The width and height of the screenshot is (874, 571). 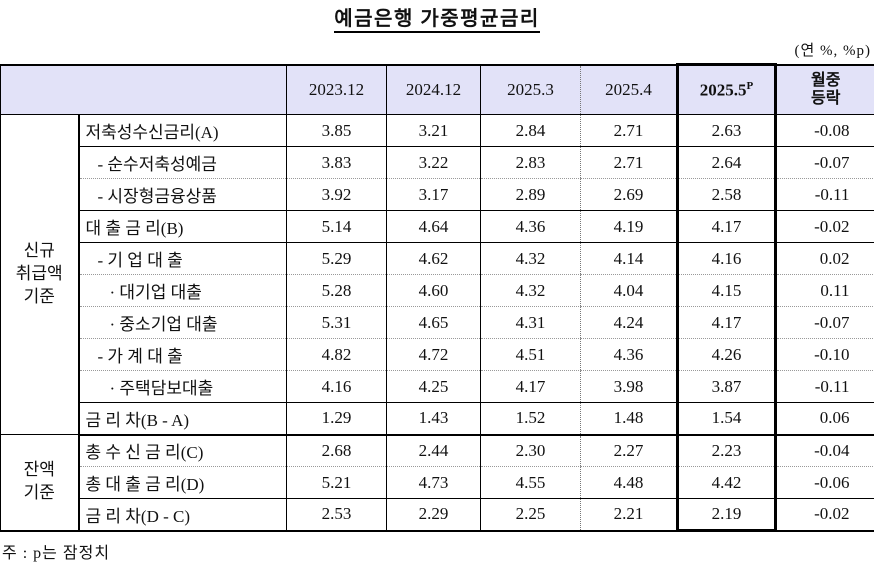 What do you see at coordinates (182, 290) in the screenshot?
I see `row-label: · 대기업 대출` at bounding box center [182, 290].